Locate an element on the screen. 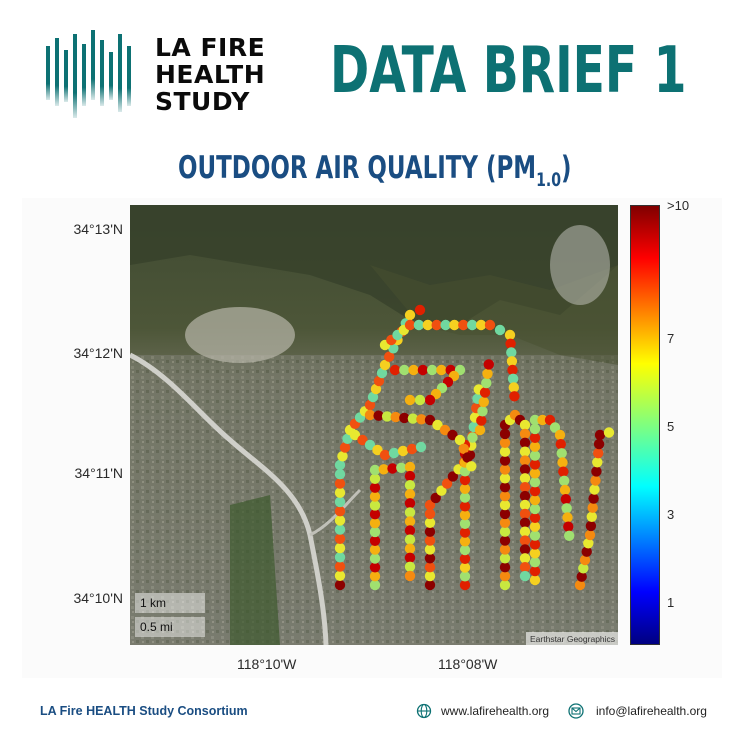 The width and height of the screenshot is (740, 740). email-link: info@lafirehealth.org is located at coordinates (651, 711).